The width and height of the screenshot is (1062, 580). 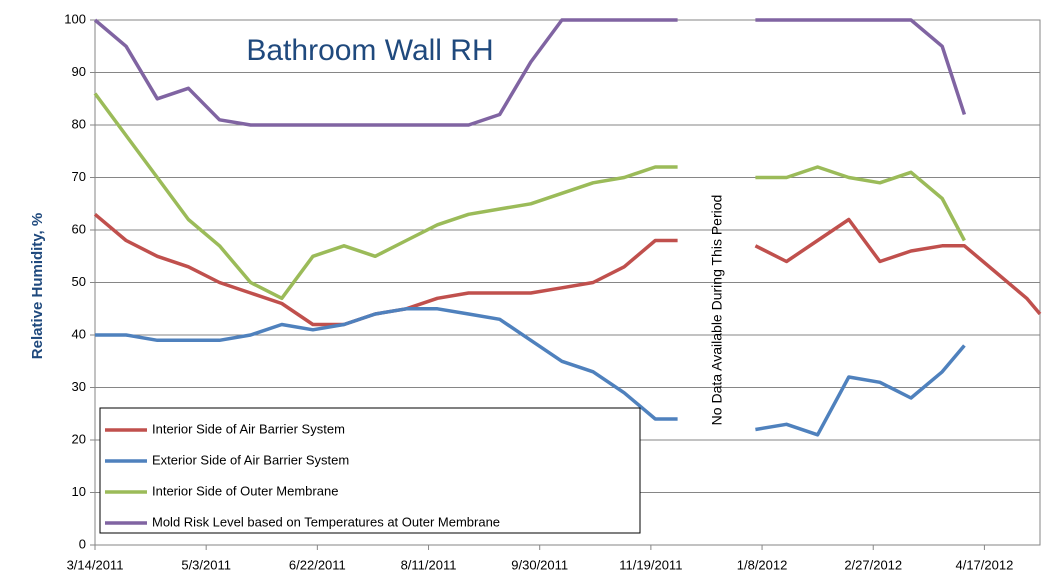 I want to click on legend-label: Interior Side of Outer Membrane, so click(x=245, y=490).